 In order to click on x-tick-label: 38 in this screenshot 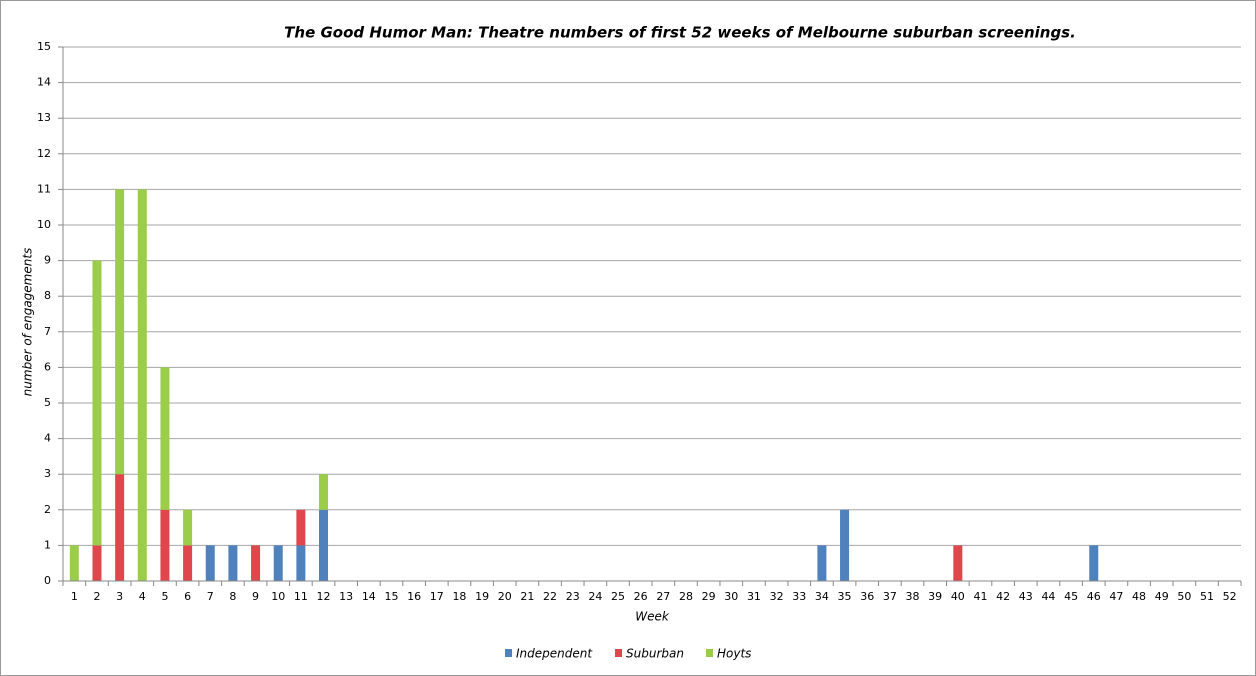, I will do `click(913, 596)`.